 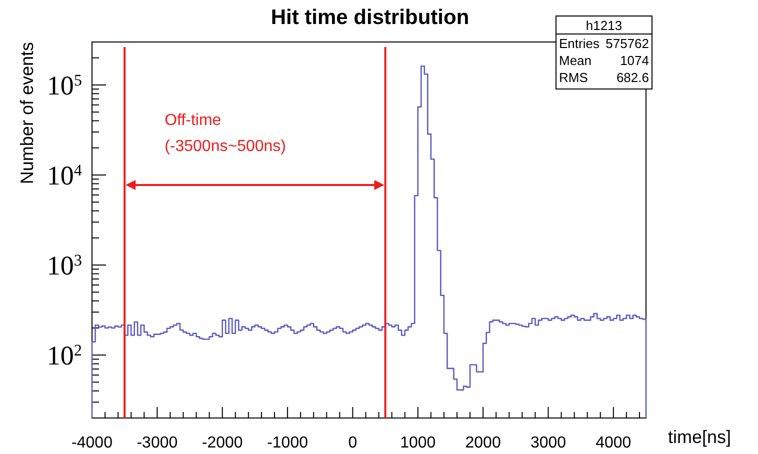 What do you see at coordinates (222, 443) in the screenshot?
I see `x-tick-label: -2000` at bounding box center [222, 443].